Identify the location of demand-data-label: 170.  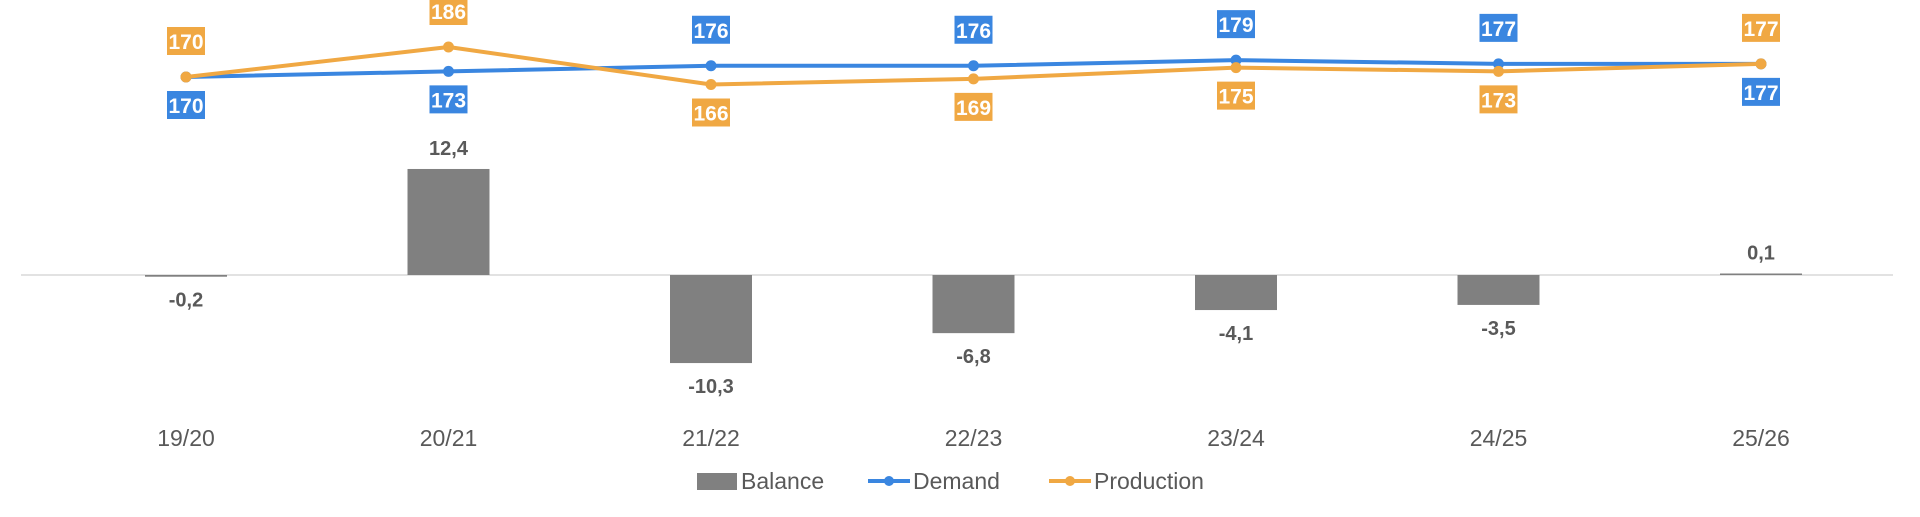
(185, 106).